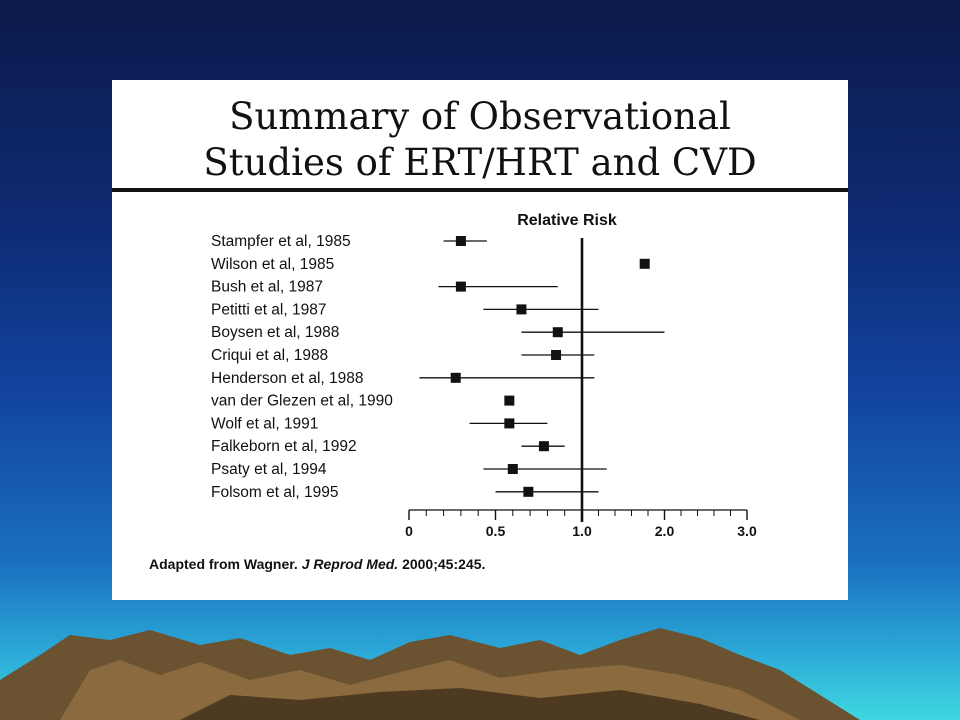  Describe the element at coordinates (480, 116) in the screenshot. I see `slide-title-line-1: Summary of Observational` at that location.